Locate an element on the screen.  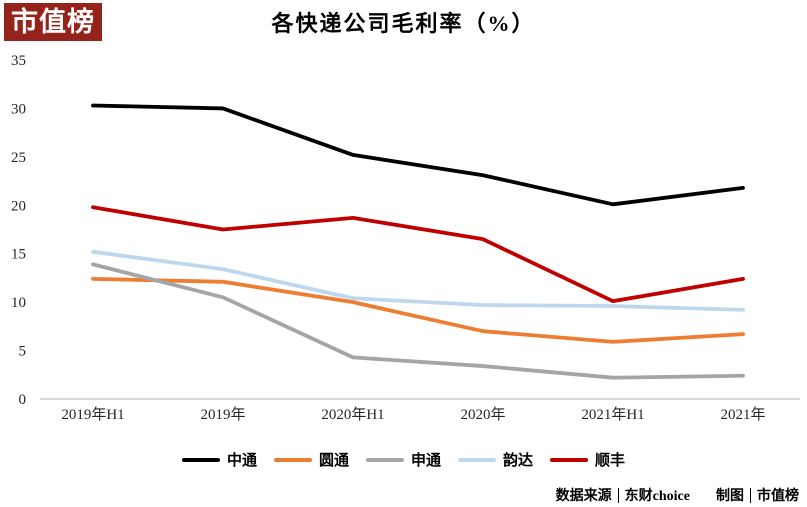
maker-value: 市值榜 is located at coordinates (778, 496).